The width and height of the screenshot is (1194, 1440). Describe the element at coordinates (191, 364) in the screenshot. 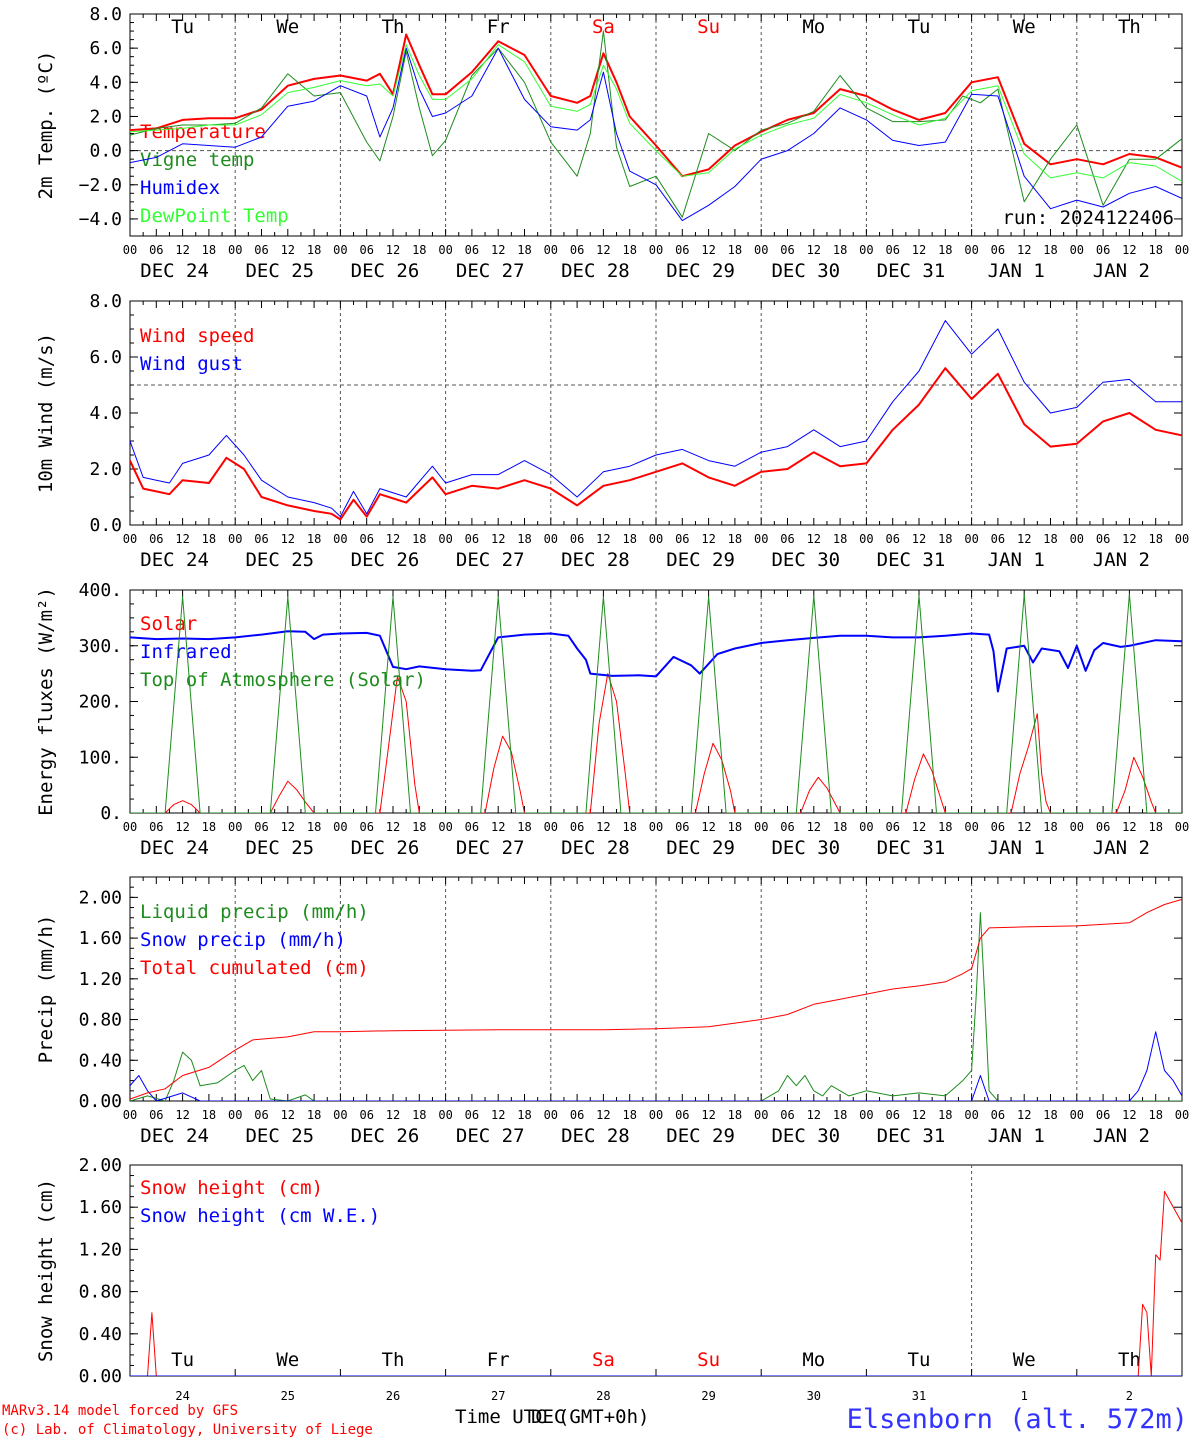

I see `legend-entry: Wind gust` at that location.